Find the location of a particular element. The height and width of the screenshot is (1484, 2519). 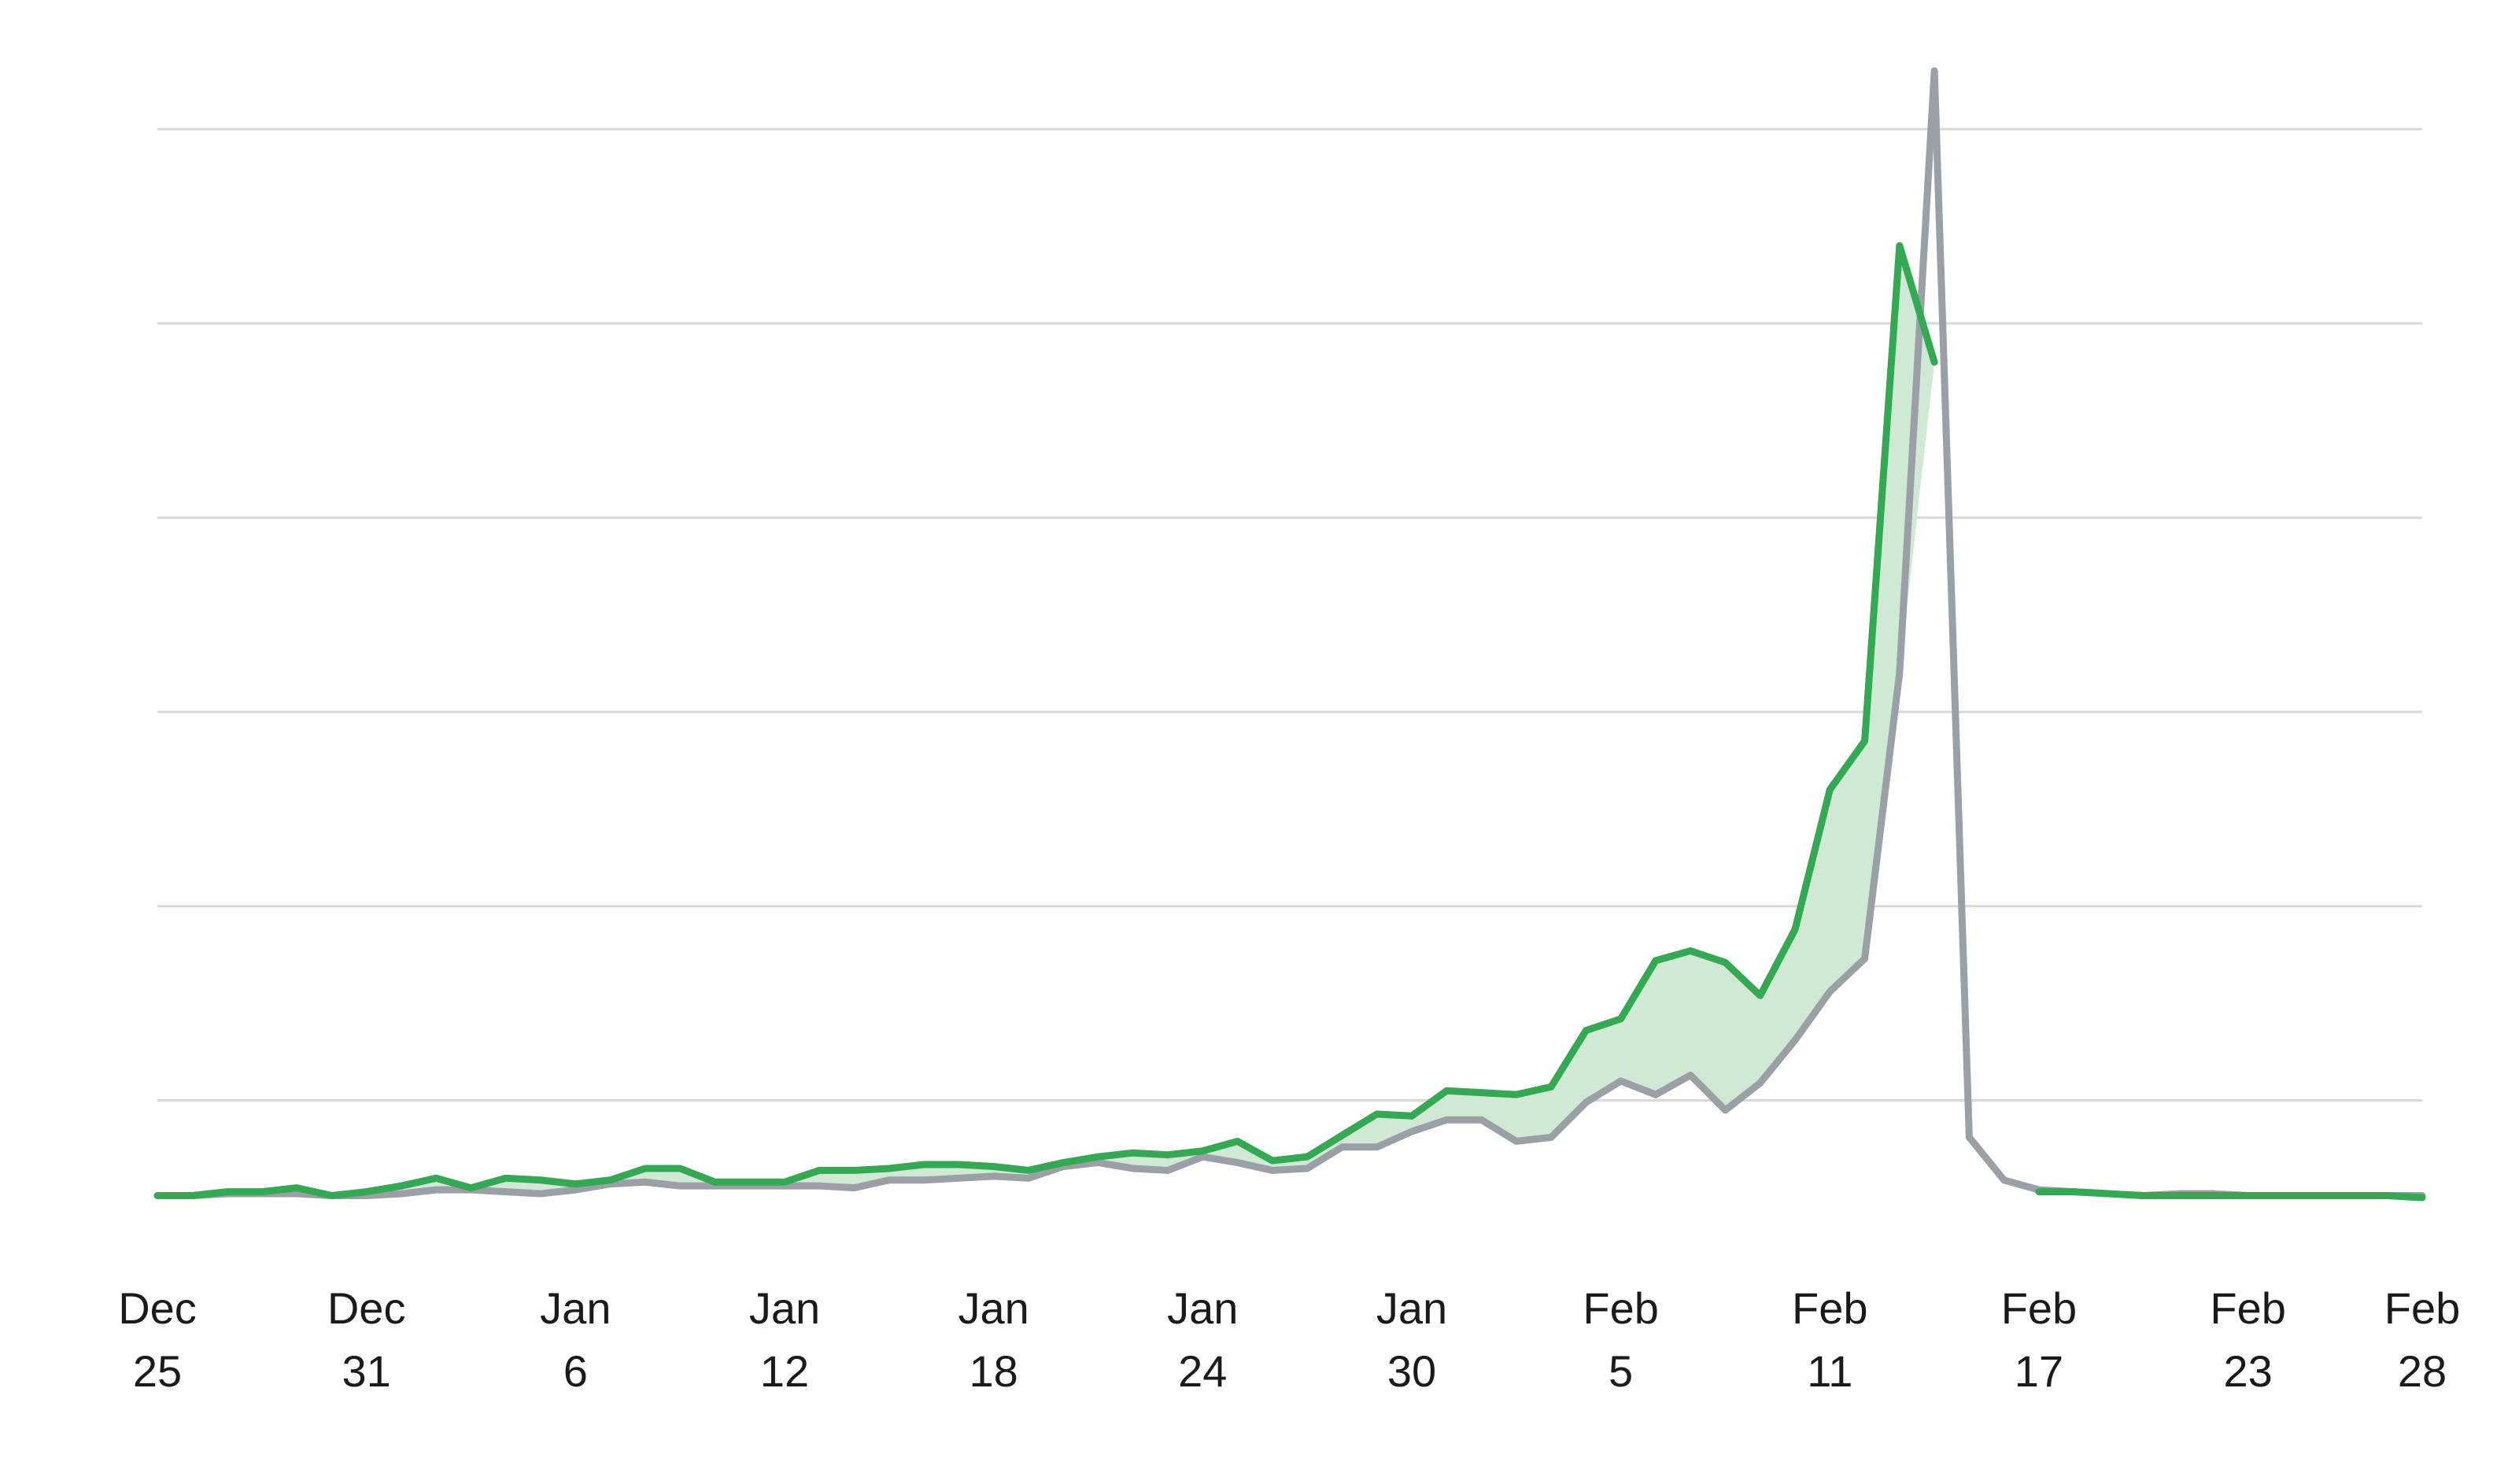

x-tick-label-11: Feb 28 is located at coordinates (2422, 1339).